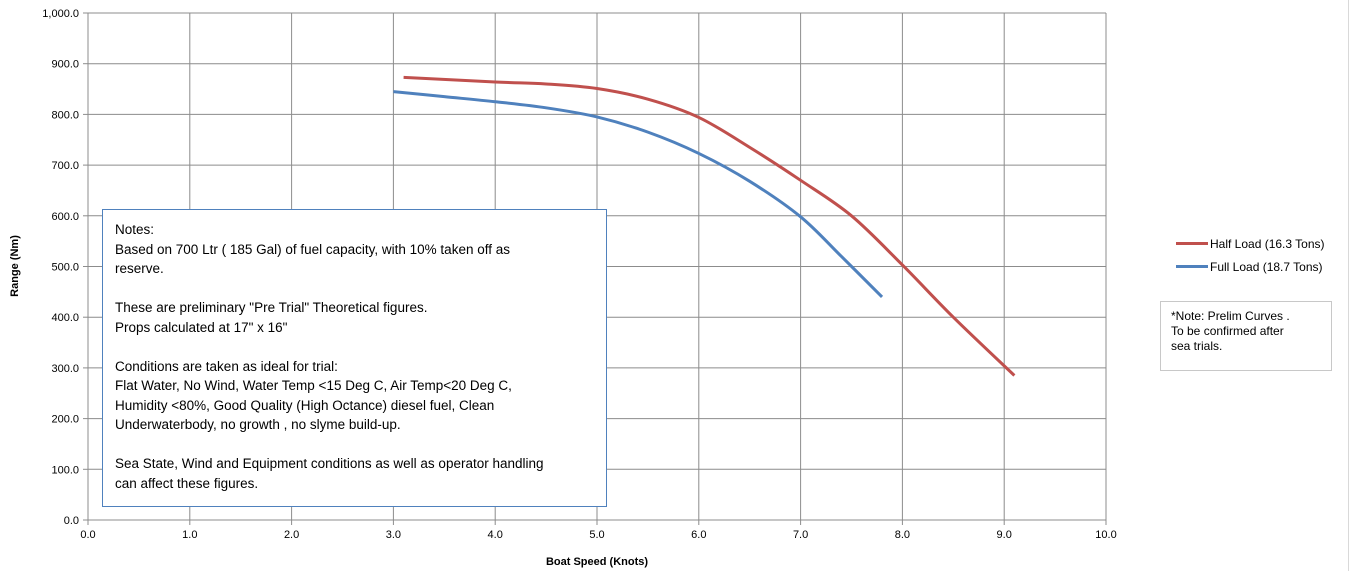 The height and width of the screenshot is (571, 1352). What do you see at coordinates (1192, 243) in the screenshot?
I see `legend-swatch-half-load` at bounding box center [1192, 243].